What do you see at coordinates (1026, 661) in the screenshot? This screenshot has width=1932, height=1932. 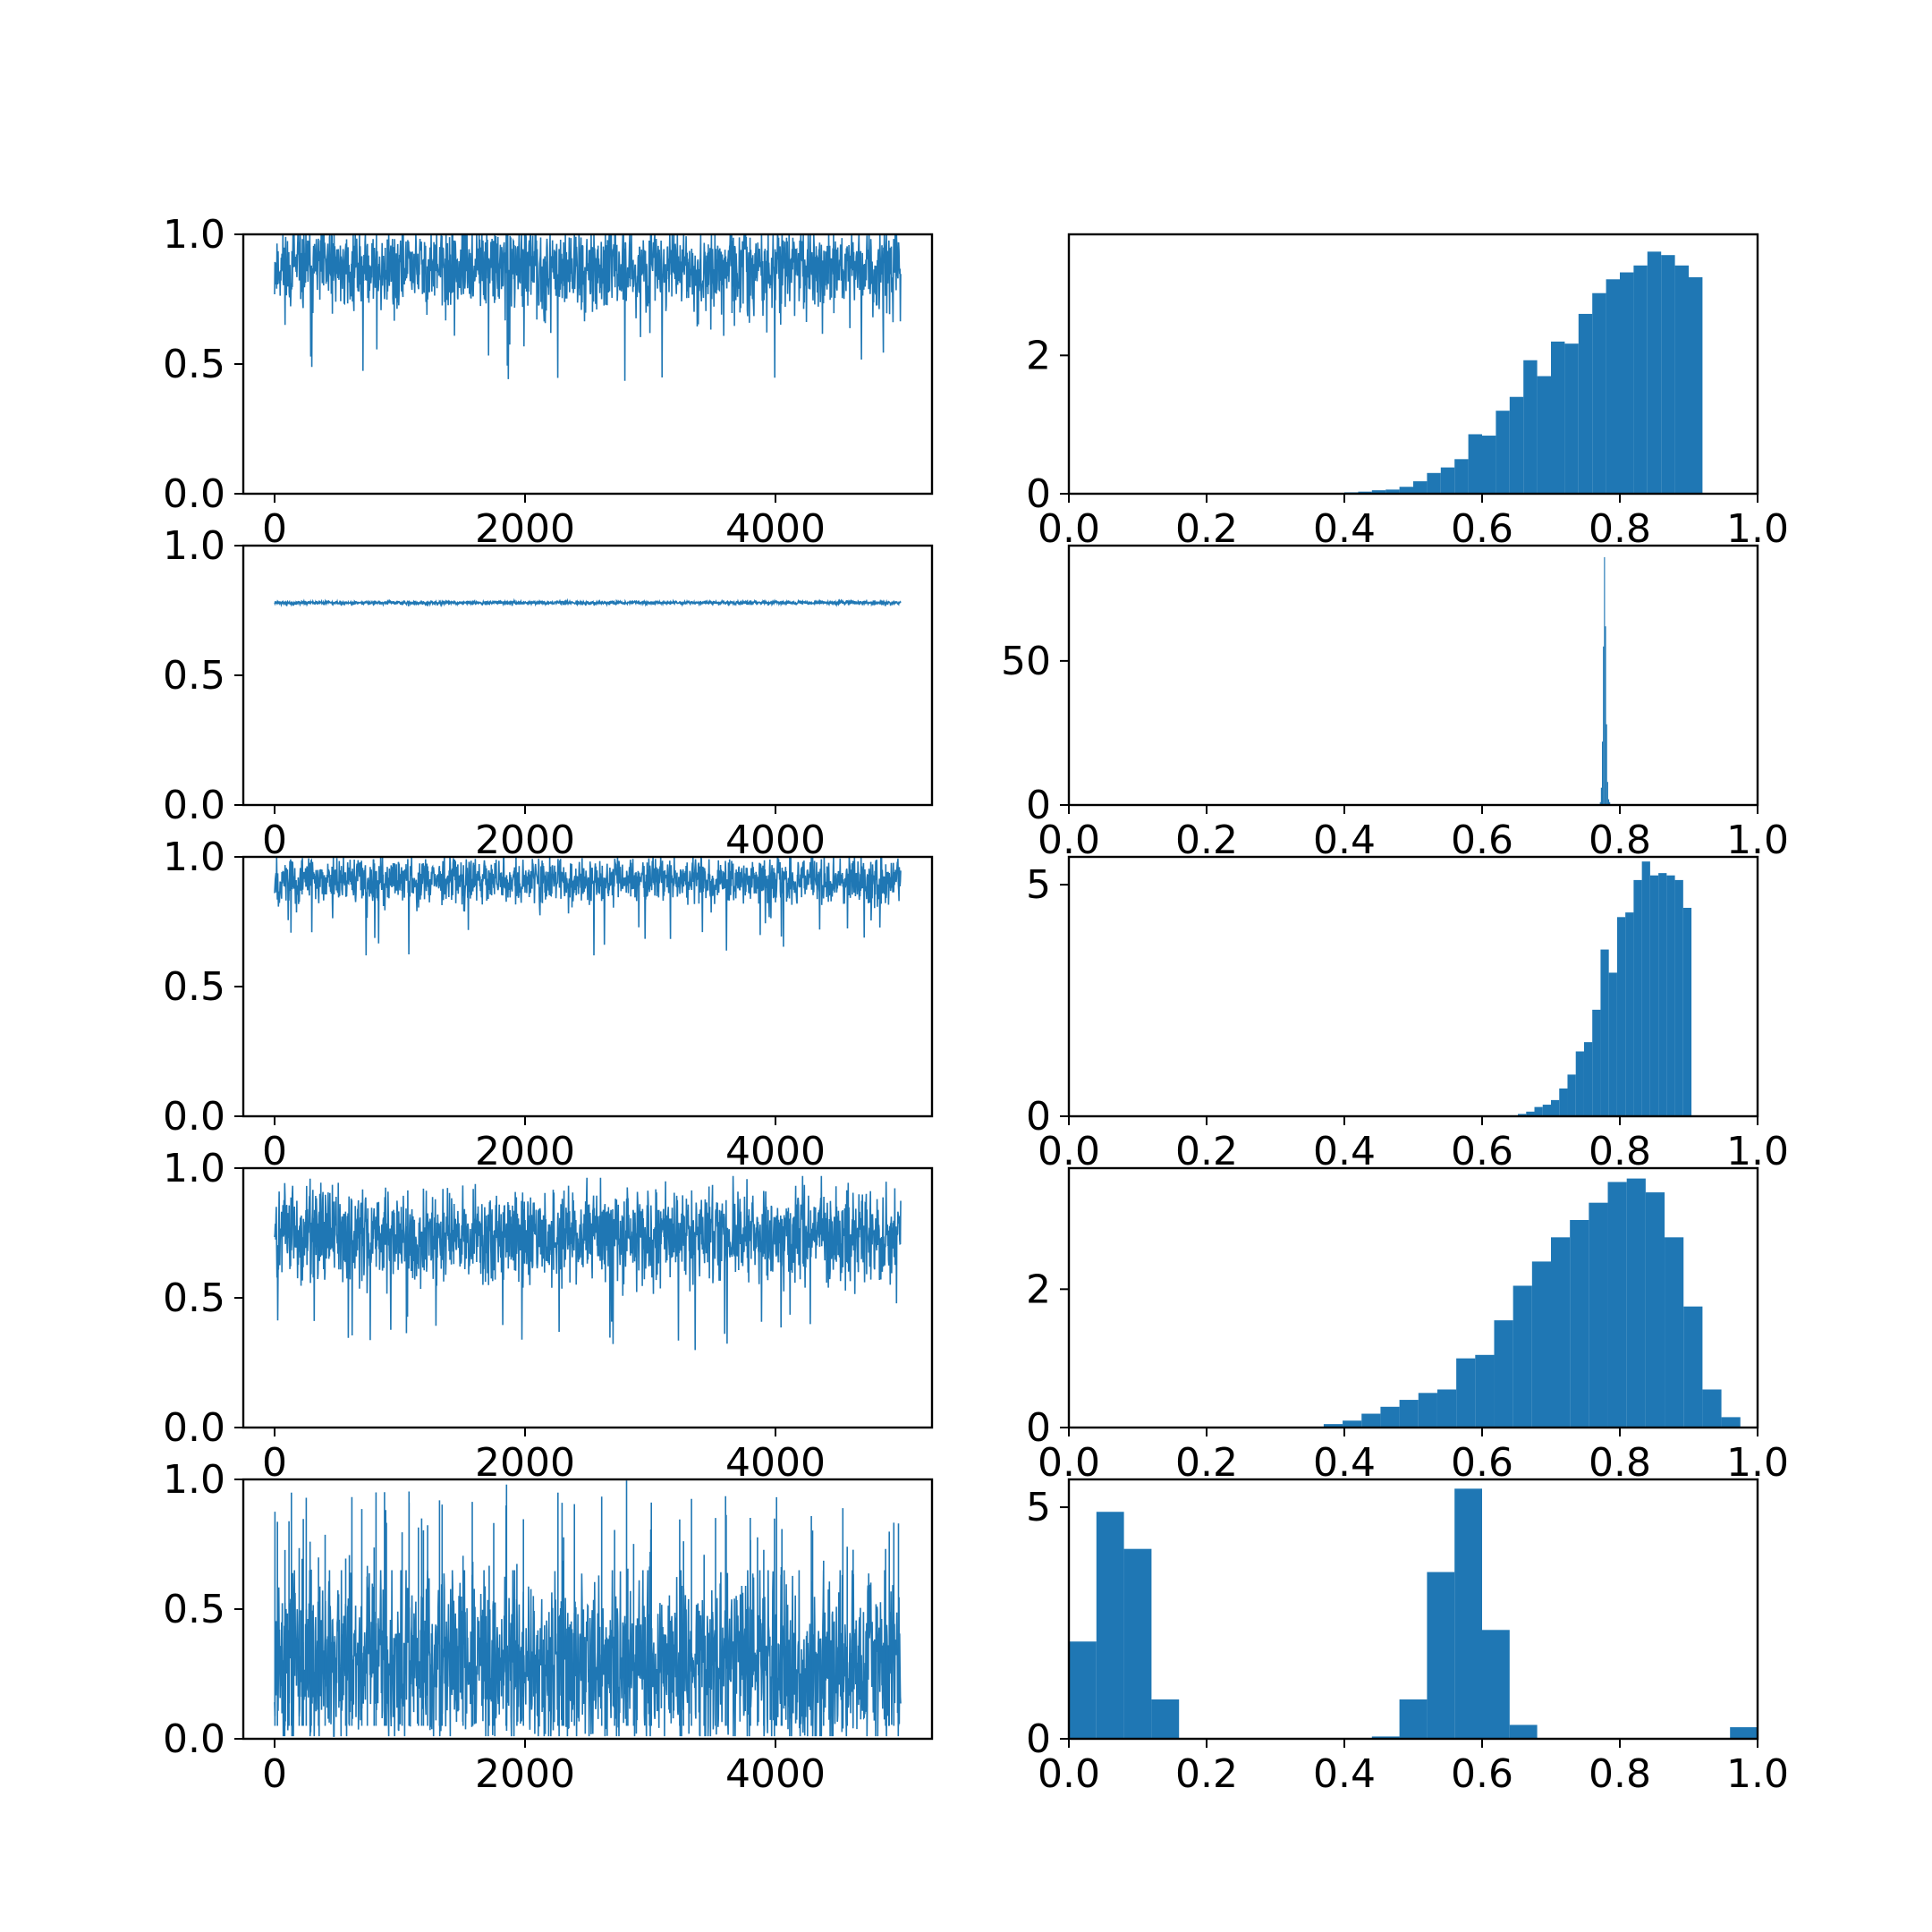 I see `y-tick-label: 50` at bounding box center [1026, 661].